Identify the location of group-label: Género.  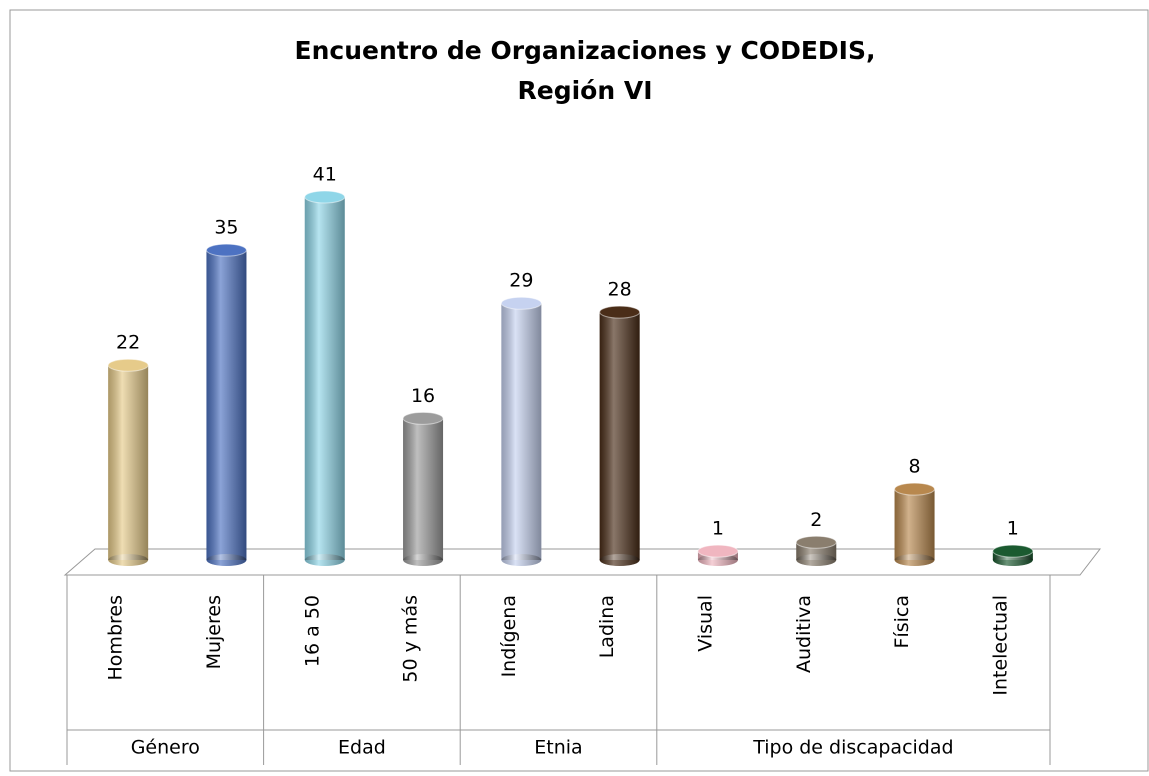
(165, 748).